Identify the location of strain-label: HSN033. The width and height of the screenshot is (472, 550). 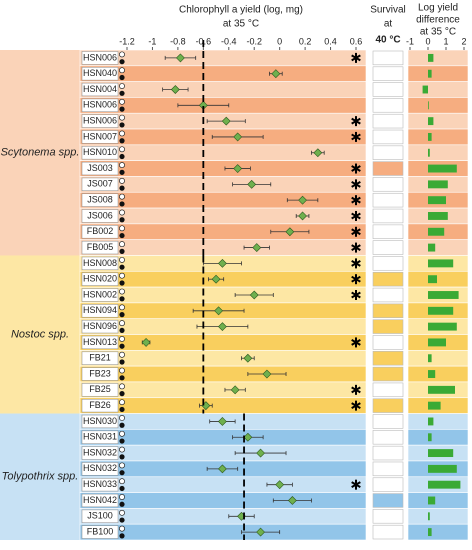
(100, 484).